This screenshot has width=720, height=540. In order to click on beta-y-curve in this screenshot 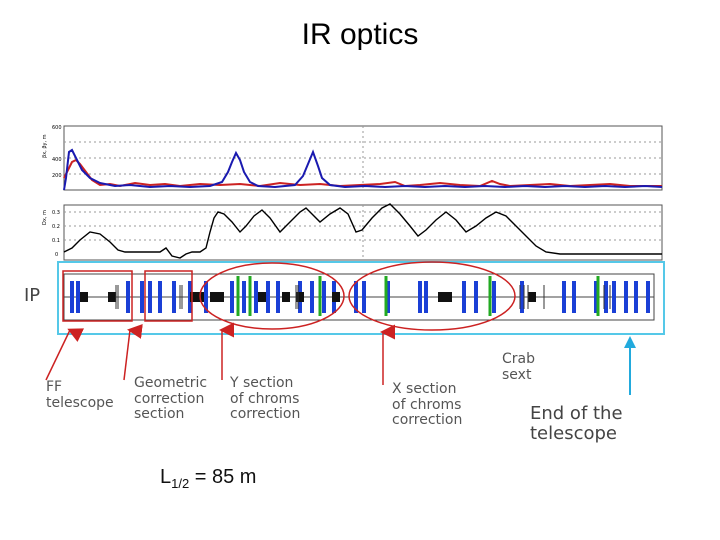, I will do `click(363, 169)`.